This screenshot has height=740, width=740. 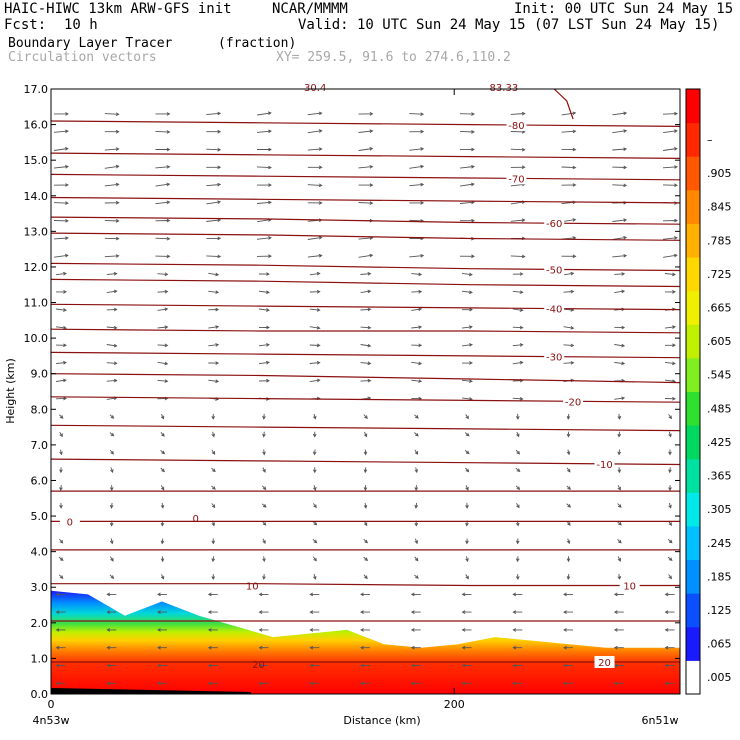 What do you see at coordinates (719, 543) in the screenshot?
I see `colorbar-label: .245` at bounding box center [719, 543].